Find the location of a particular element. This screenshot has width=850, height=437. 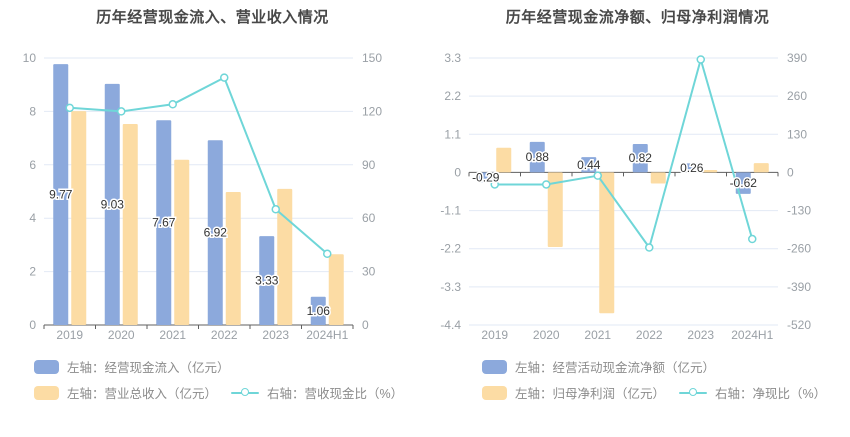

svg-text: 3.33 is located at coordinates (267, 281).